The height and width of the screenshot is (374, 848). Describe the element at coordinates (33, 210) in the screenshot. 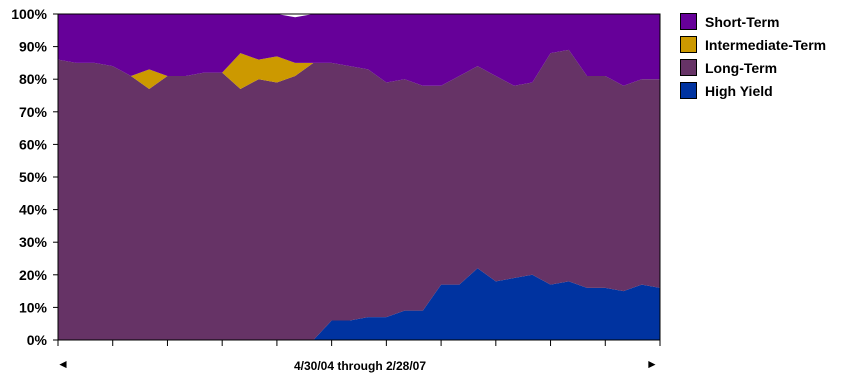

I see `y-tick-label: 40%` at that location.